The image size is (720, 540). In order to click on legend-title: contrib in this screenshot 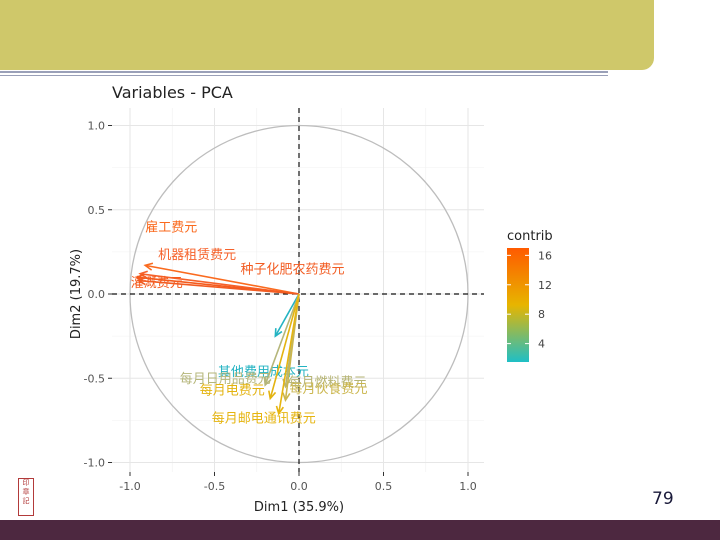, I will do `click(530, 236)`.